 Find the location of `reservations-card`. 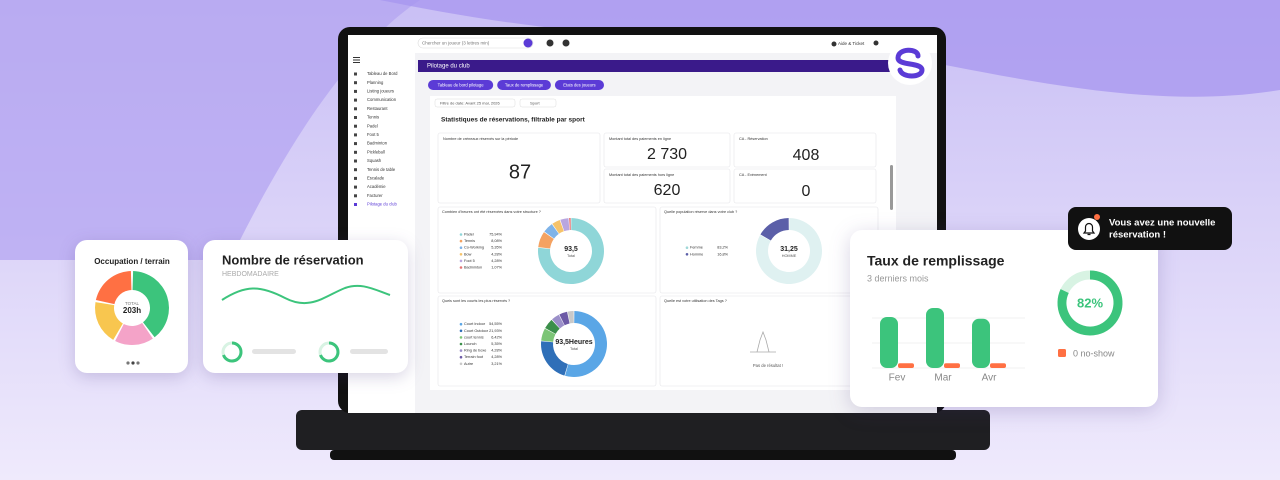

reservations-card is located at coordinates (305, 306).